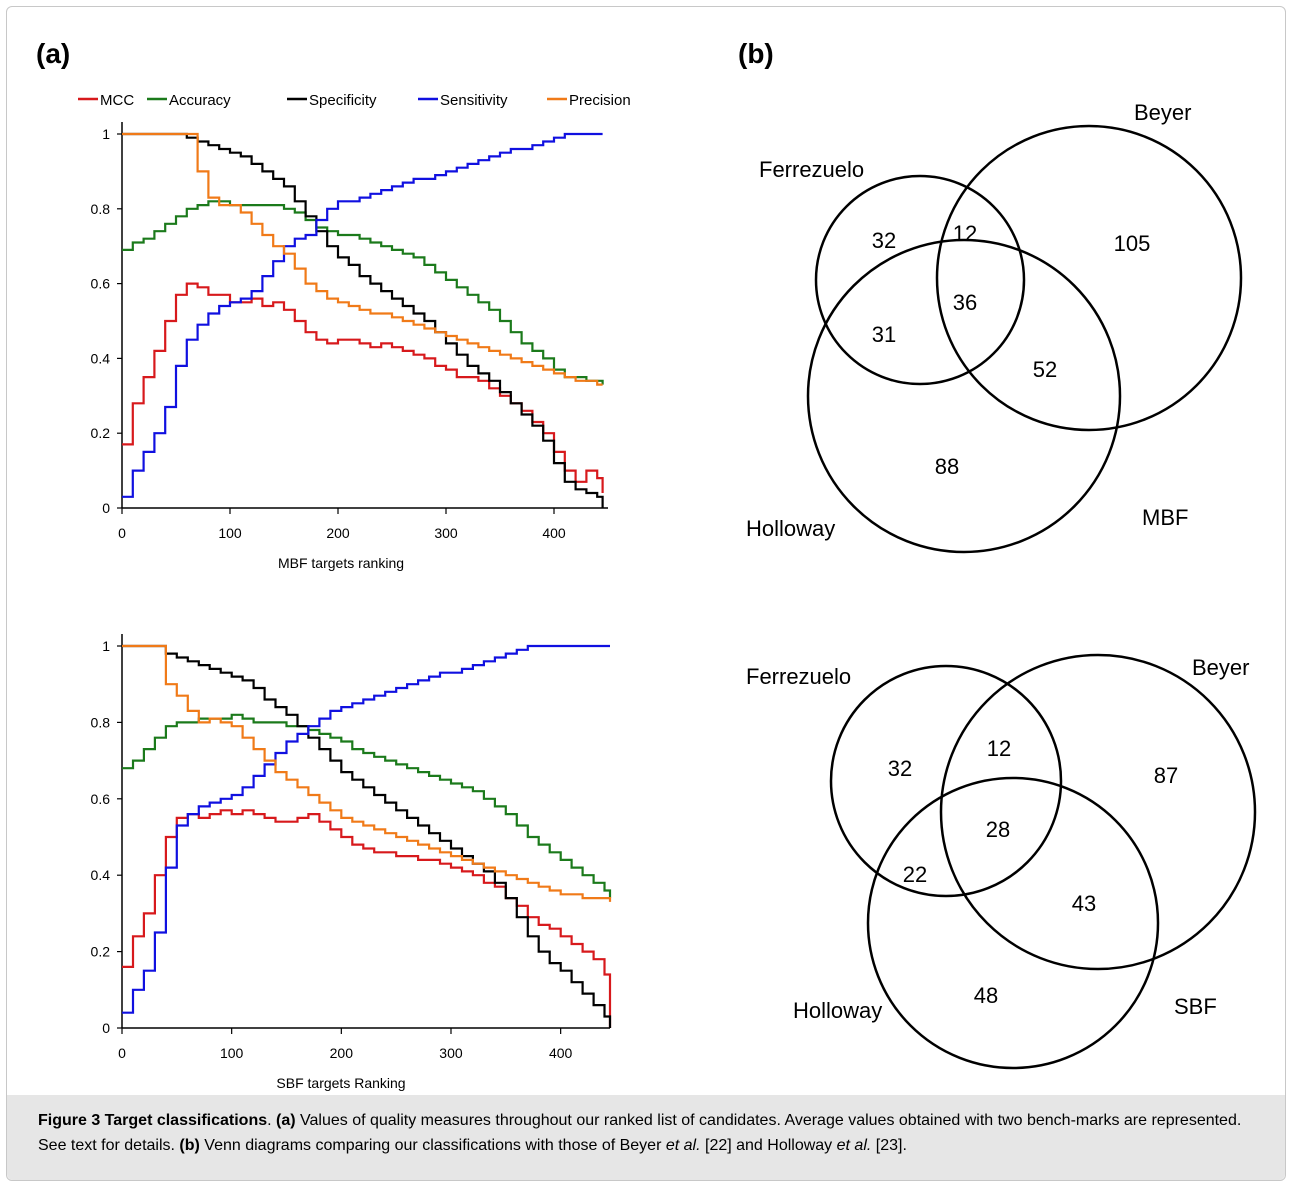 The width and height of the screenshot is (1292, 1187). What do you see at coordinates (189, 1145) in the screenshot?
I see `caption-b-label: (b)` at bounding box center [189, 1145].